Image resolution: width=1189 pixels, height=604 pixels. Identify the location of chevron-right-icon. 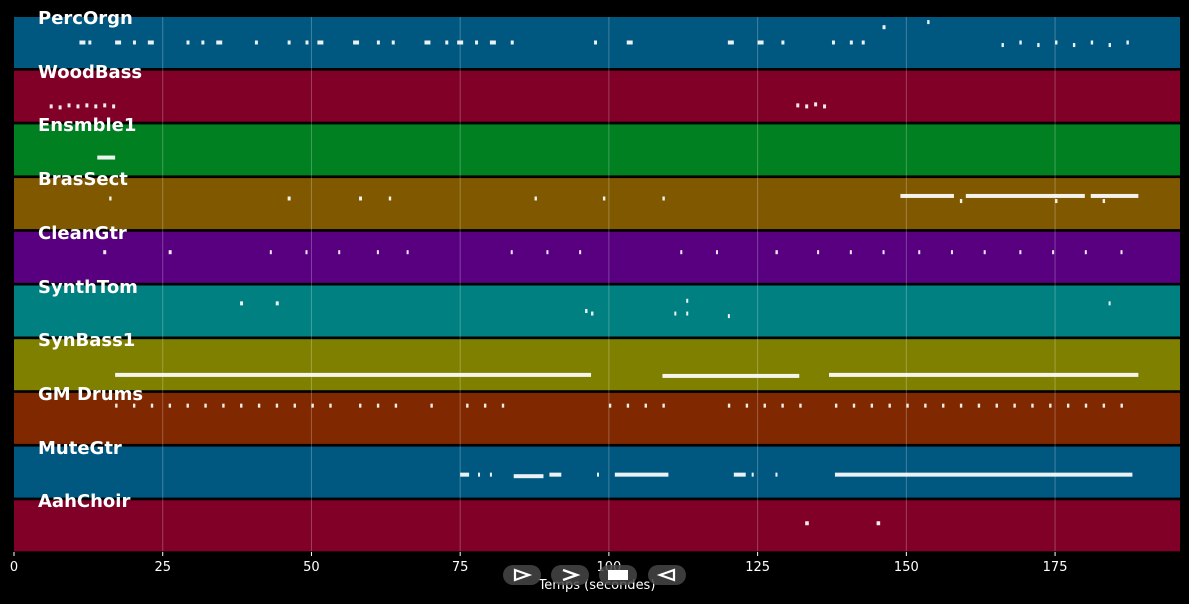
(571, 575).